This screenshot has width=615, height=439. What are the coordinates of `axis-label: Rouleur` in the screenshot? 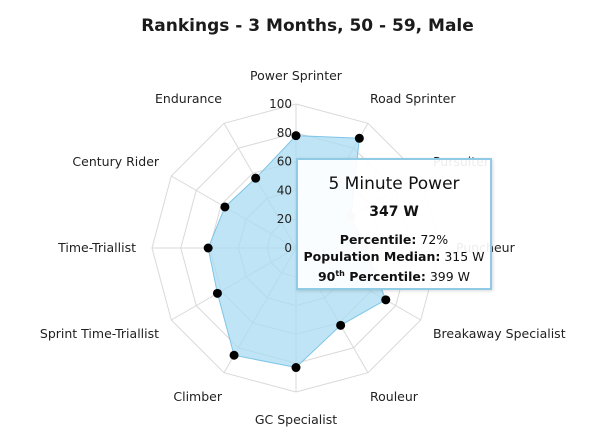 It's located at (394, 396).